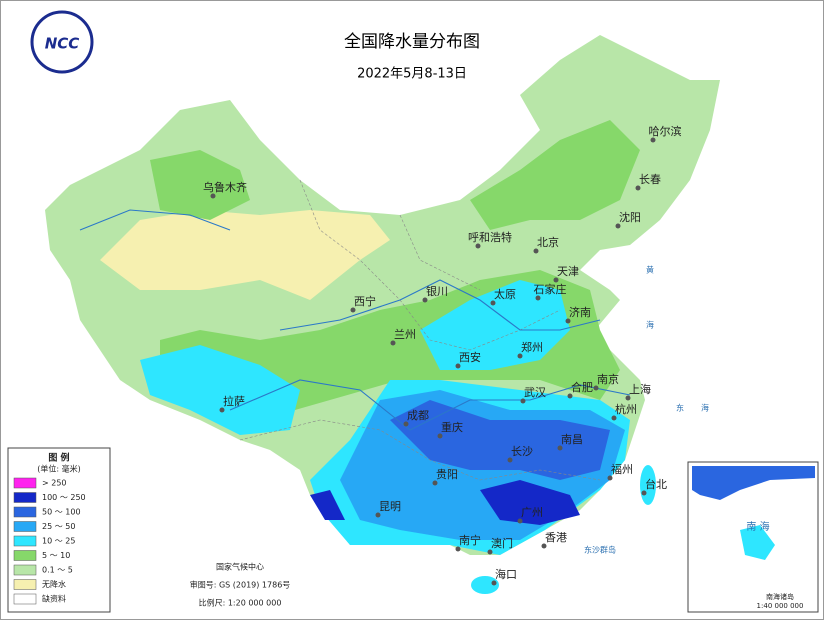 This screenshot has height=620, width=824. Describe the element at coordinates (54, 599) in the screenshot. I see `legend-label: 缺资料` at that location.